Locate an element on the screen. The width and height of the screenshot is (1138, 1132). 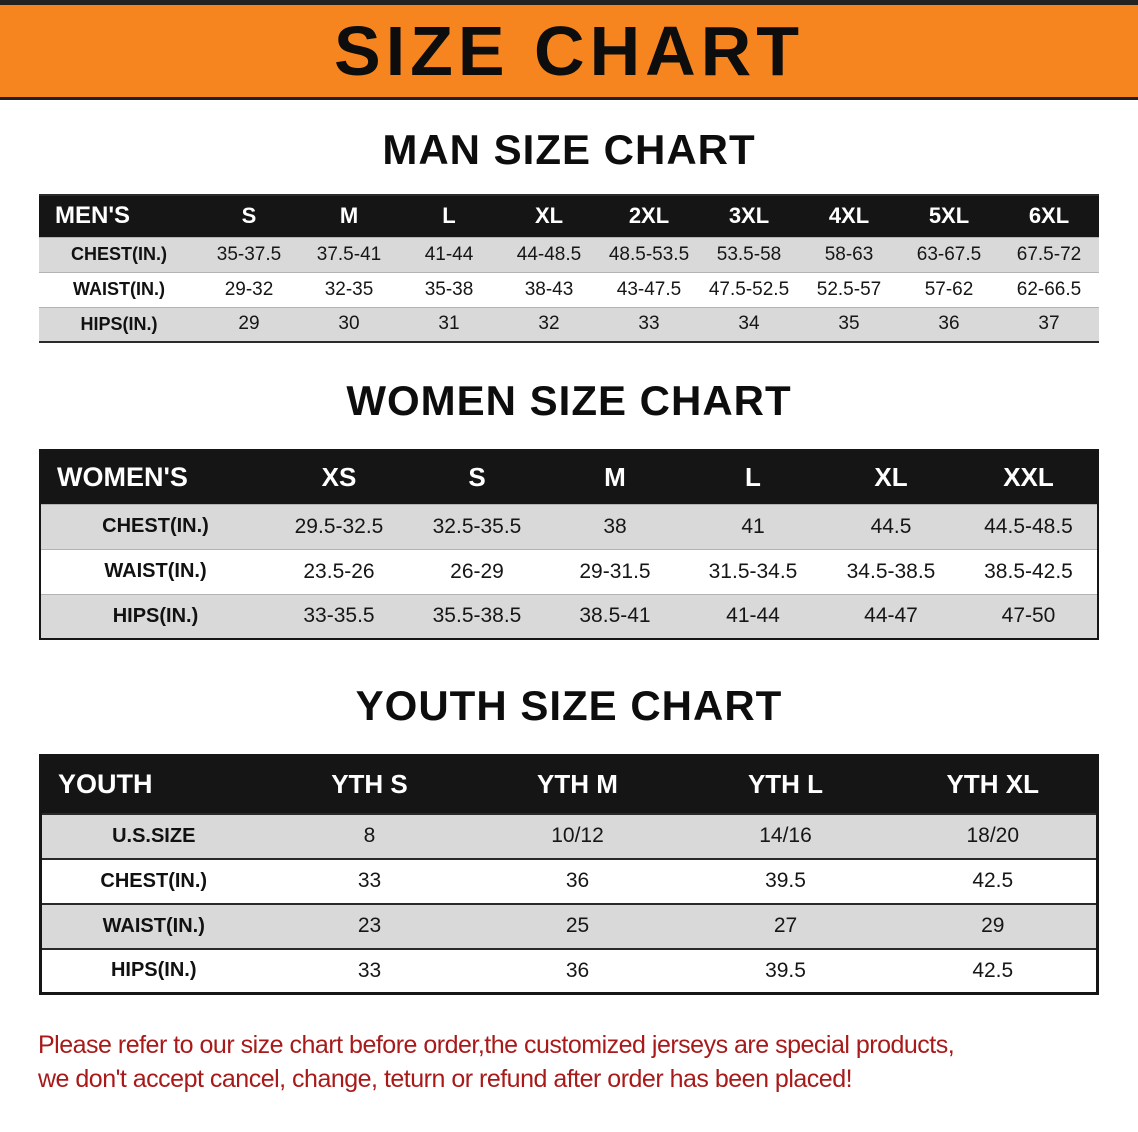
table-title-cell: MEN'S is located at coordinates (119, 216).